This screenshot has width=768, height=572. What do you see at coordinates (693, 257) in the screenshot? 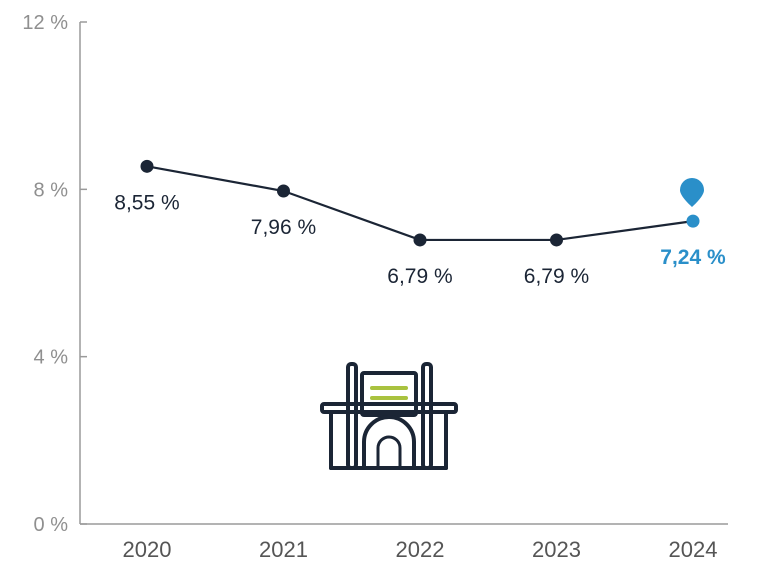
I see `data-label: 7,24 %` at bounding box center [693, 257].